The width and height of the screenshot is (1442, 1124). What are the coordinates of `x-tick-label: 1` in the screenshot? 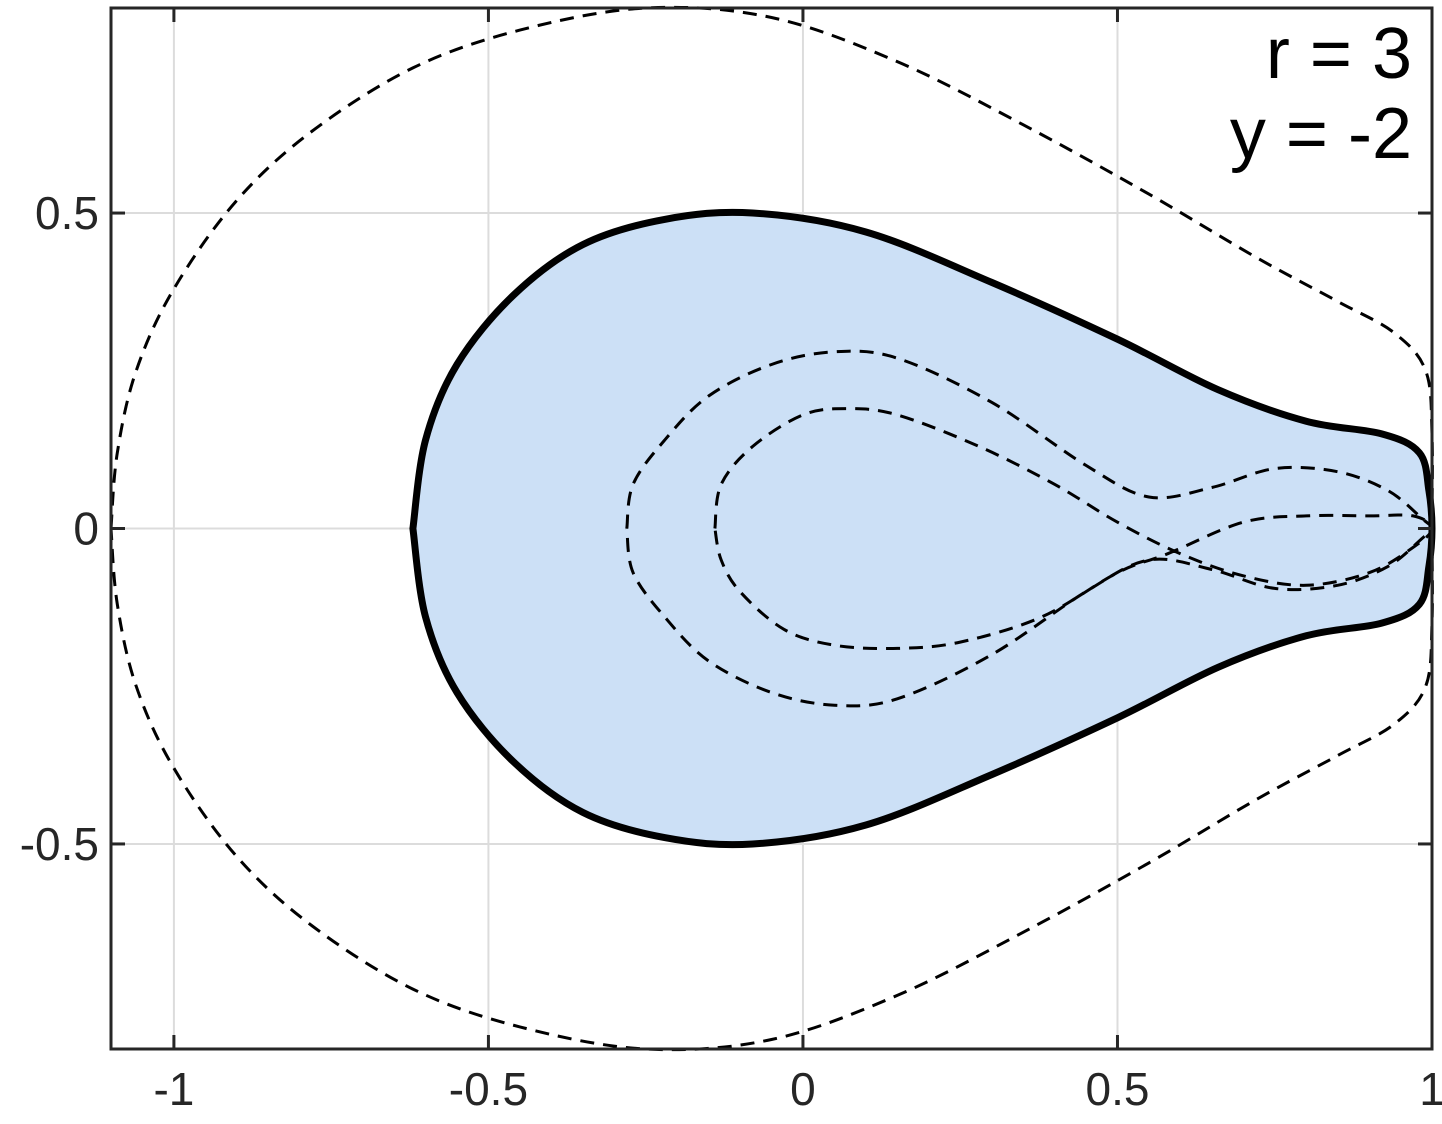 It's located at (1430, 1089).